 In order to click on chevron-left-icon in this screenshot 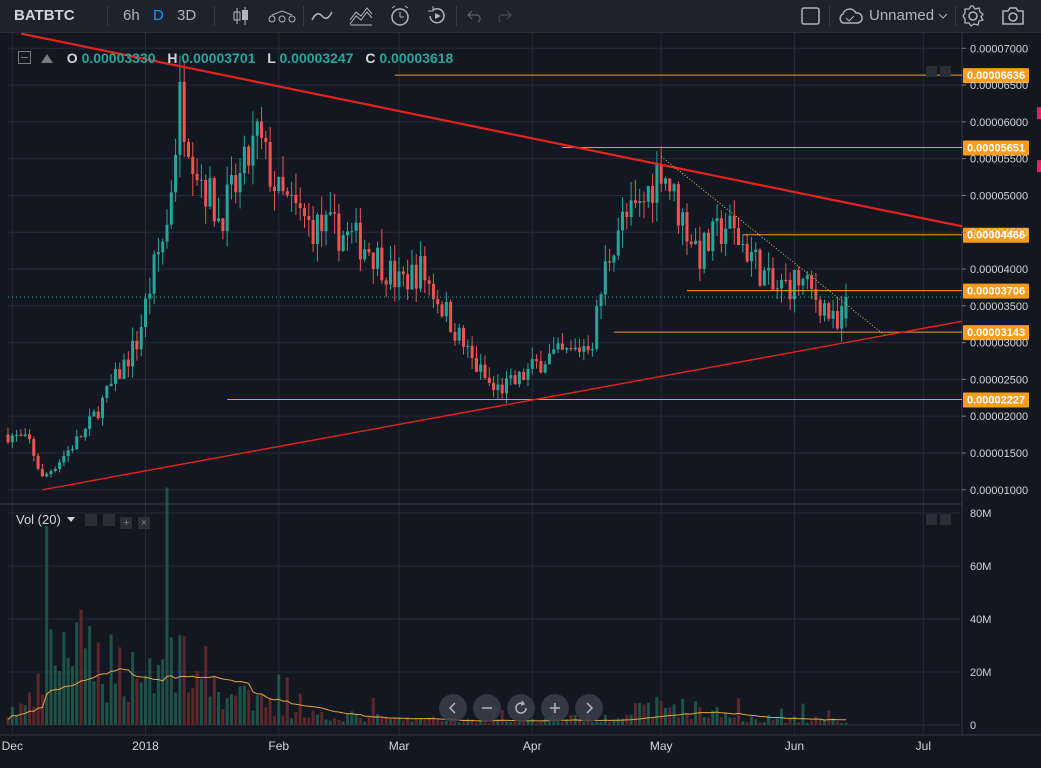, I will do `click(452, 708)`.